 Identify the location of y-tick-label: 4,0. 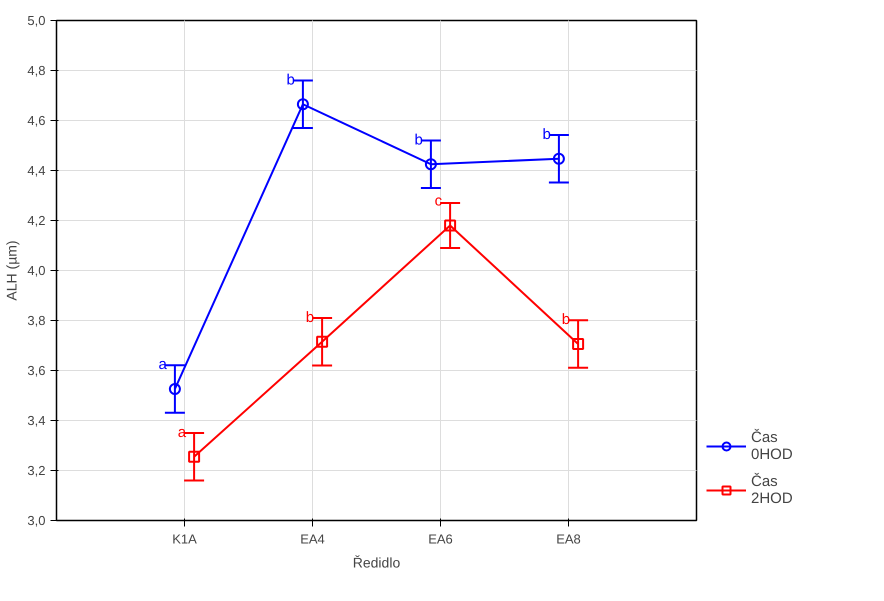
(36, 270).